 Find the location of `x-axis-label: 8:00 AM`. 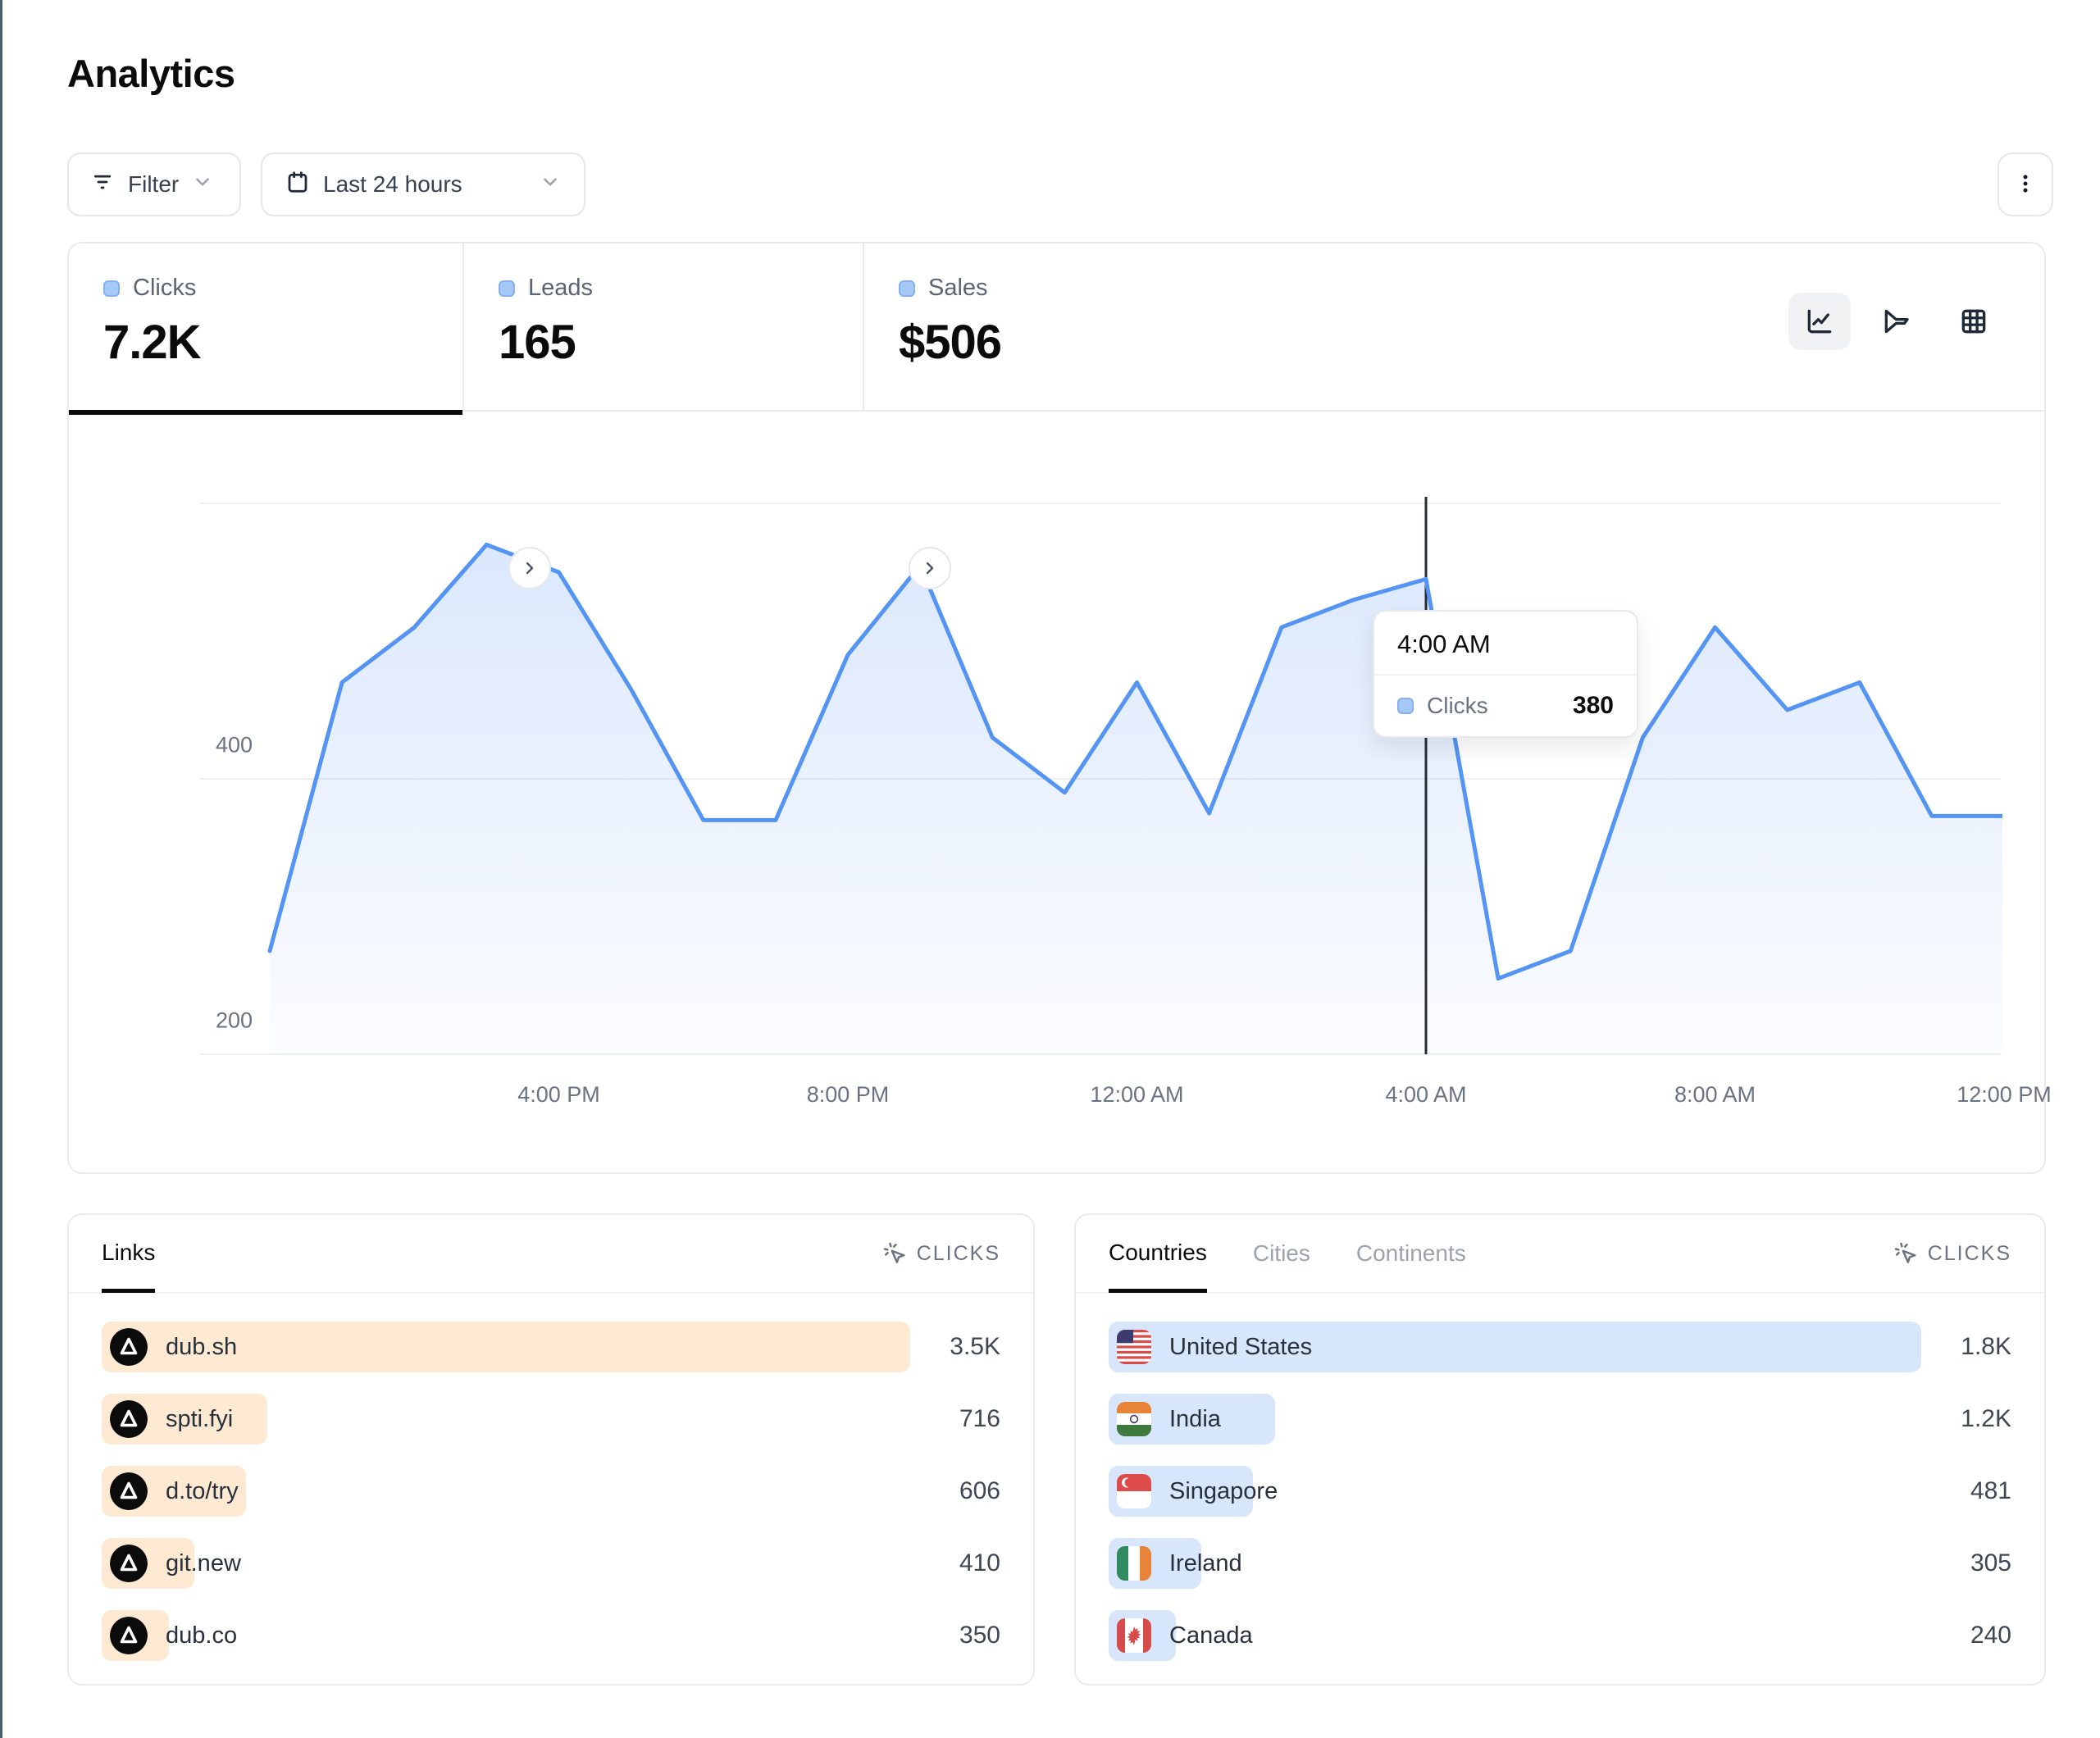

x-axis-label: 8:00 AM is located at coordinates (1715, 1094).